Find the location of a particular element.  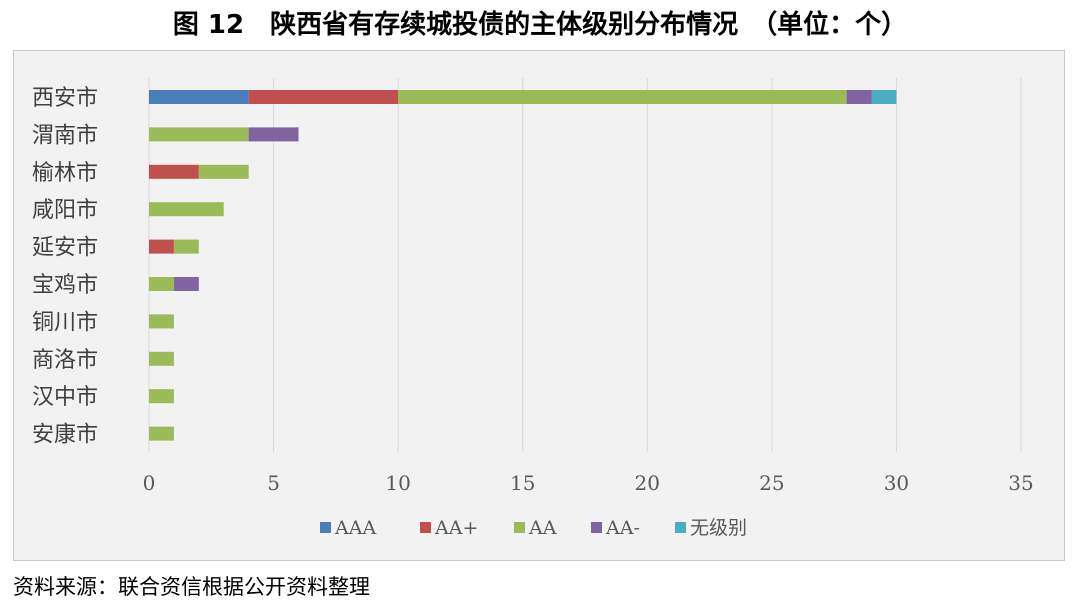

category-label: 汉中市 is located at coordinates (65, 397).